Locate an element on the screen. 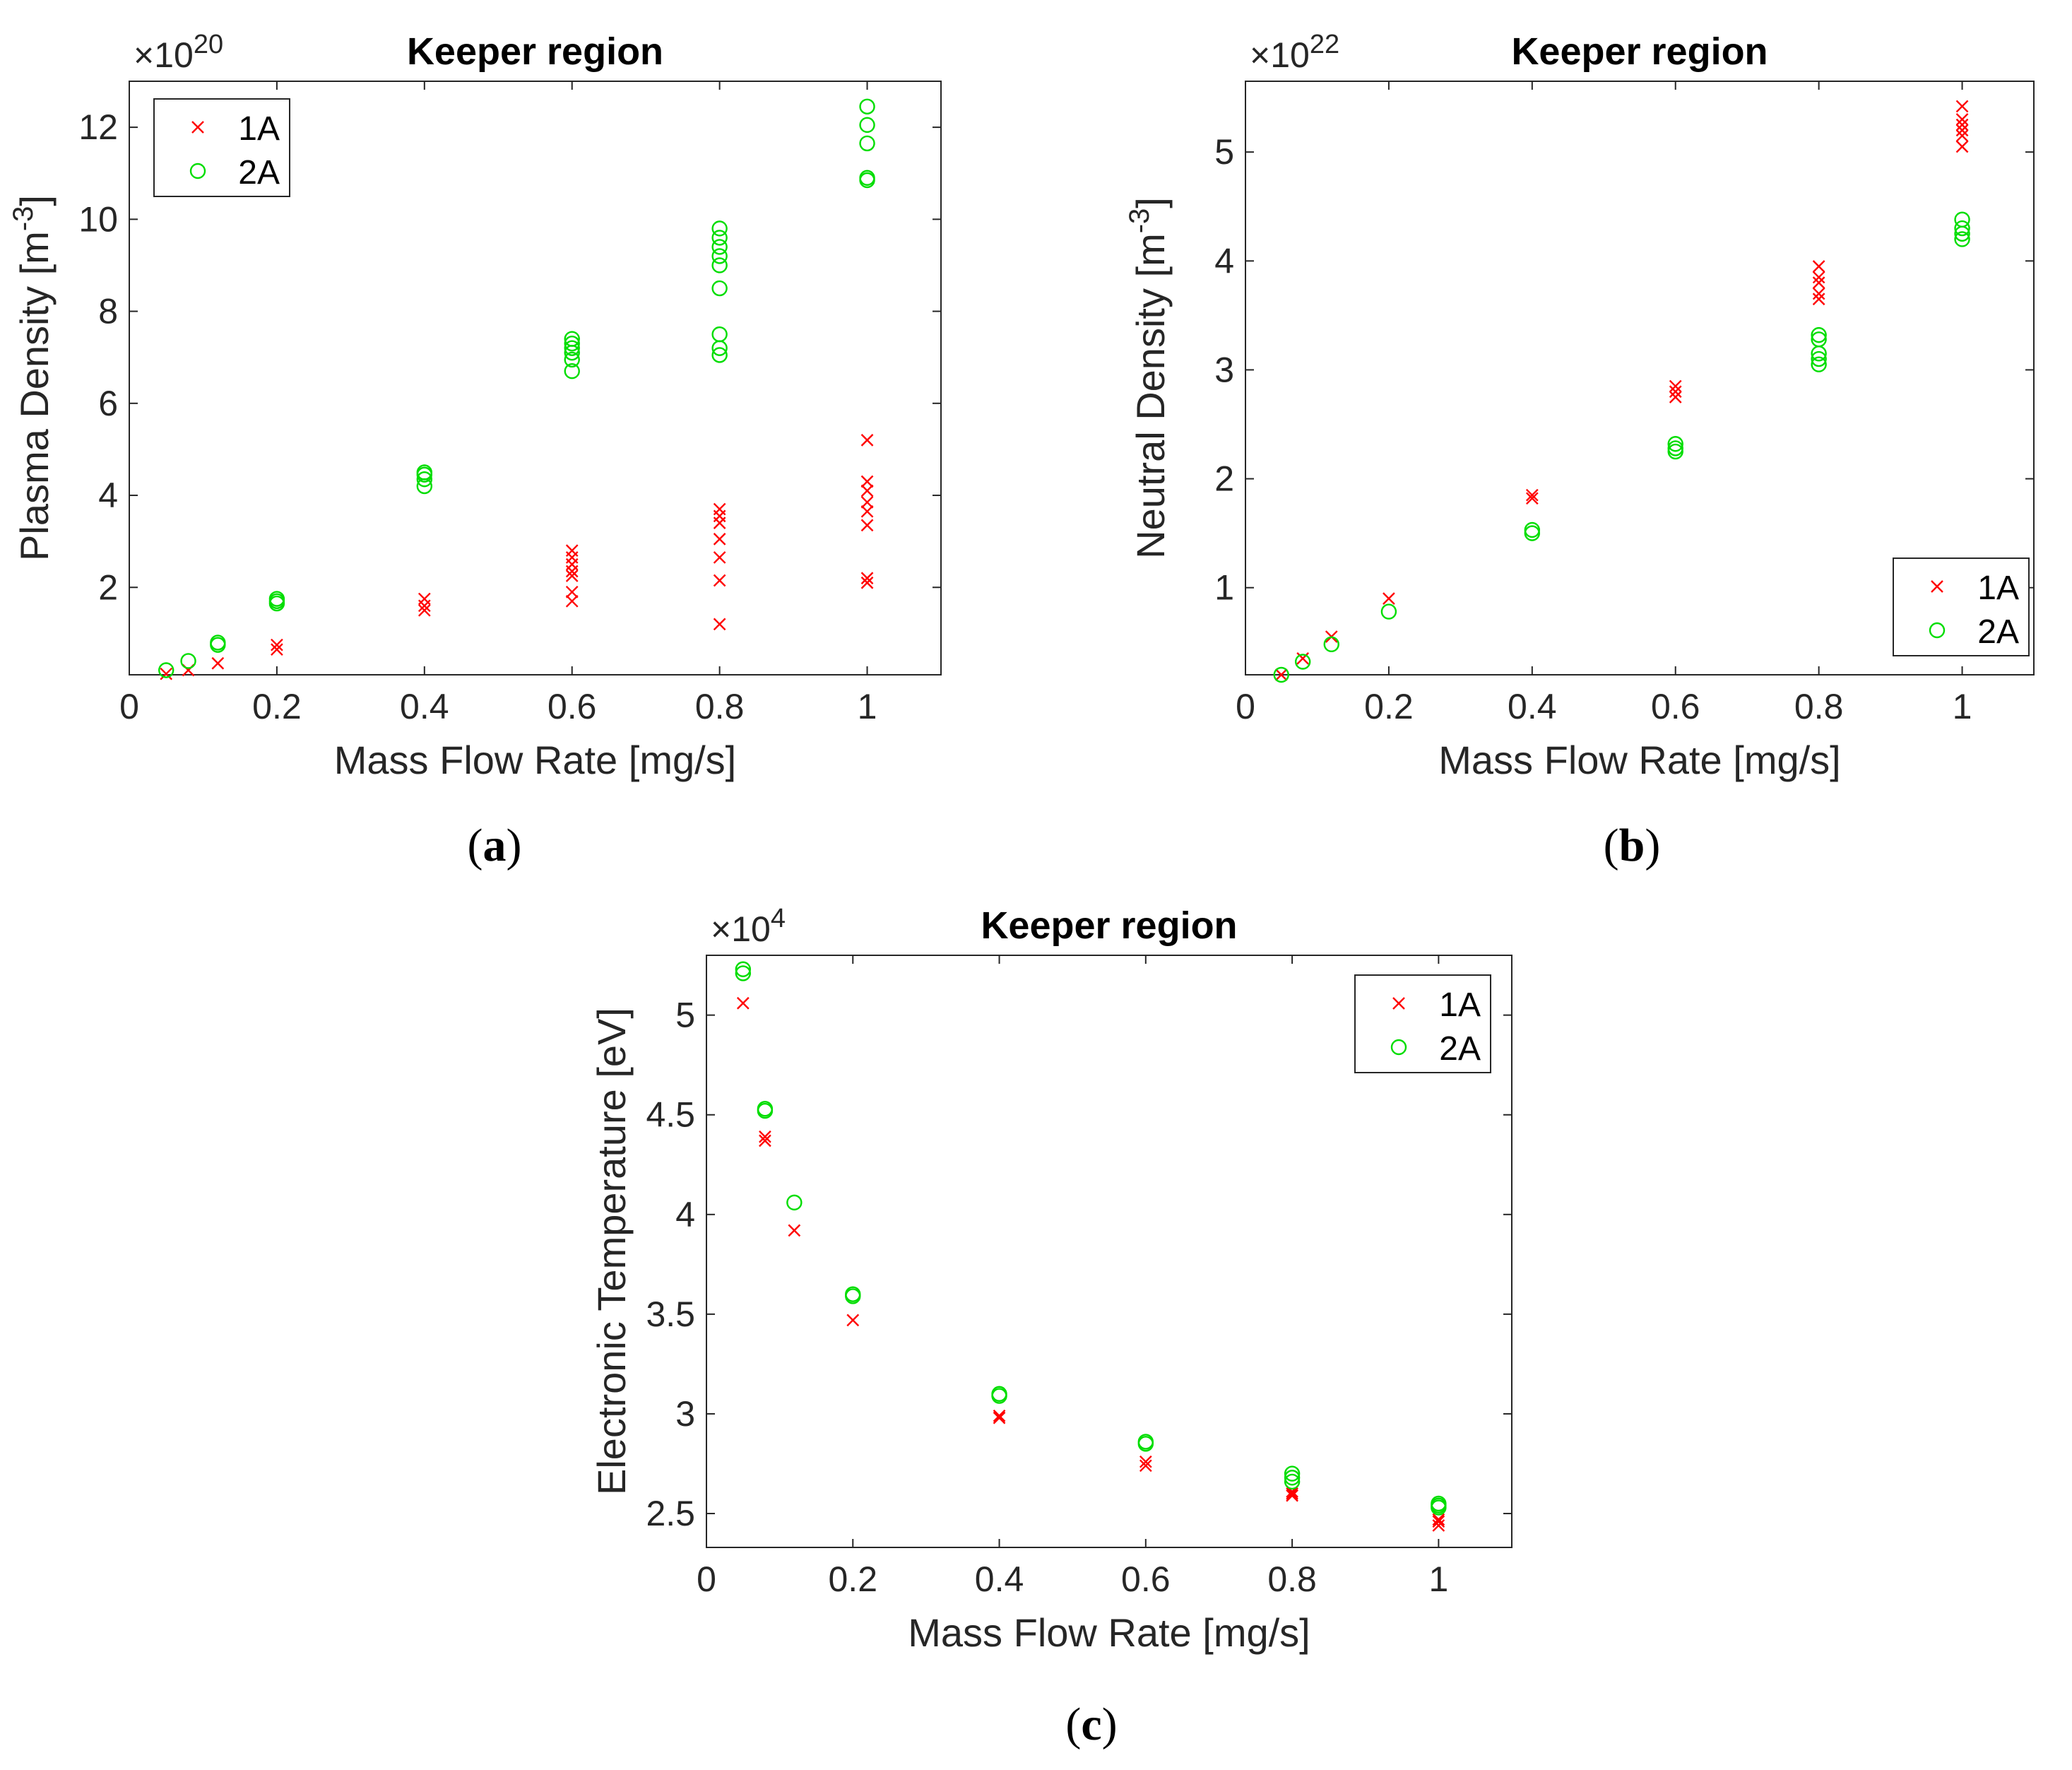 The image size is (2072, 1770). panel-a-series-2A is located at coordinates (516, 388).